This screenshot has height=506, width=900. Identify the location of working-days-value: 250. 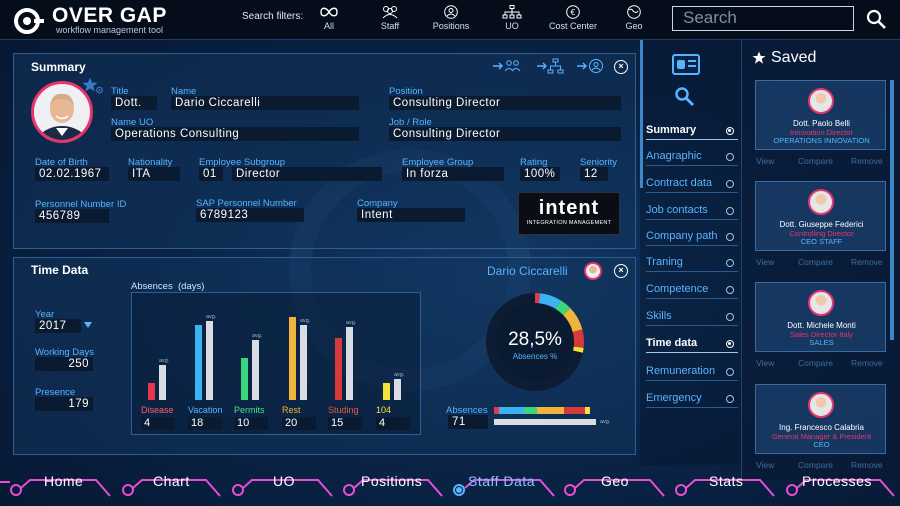
(64, 364).